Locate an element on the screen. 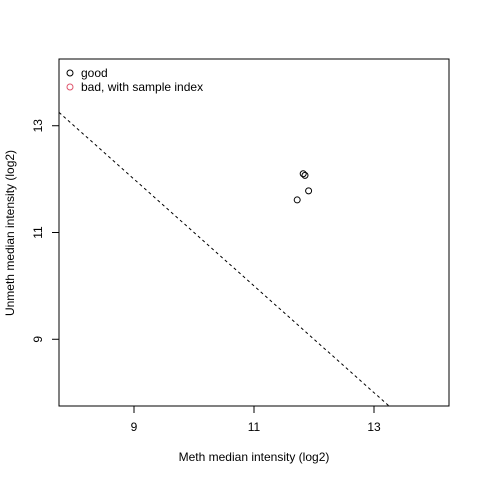 This screenshot has height=480, width=480. y-axis: 9 11 13 is located at coordinates (45, 231).